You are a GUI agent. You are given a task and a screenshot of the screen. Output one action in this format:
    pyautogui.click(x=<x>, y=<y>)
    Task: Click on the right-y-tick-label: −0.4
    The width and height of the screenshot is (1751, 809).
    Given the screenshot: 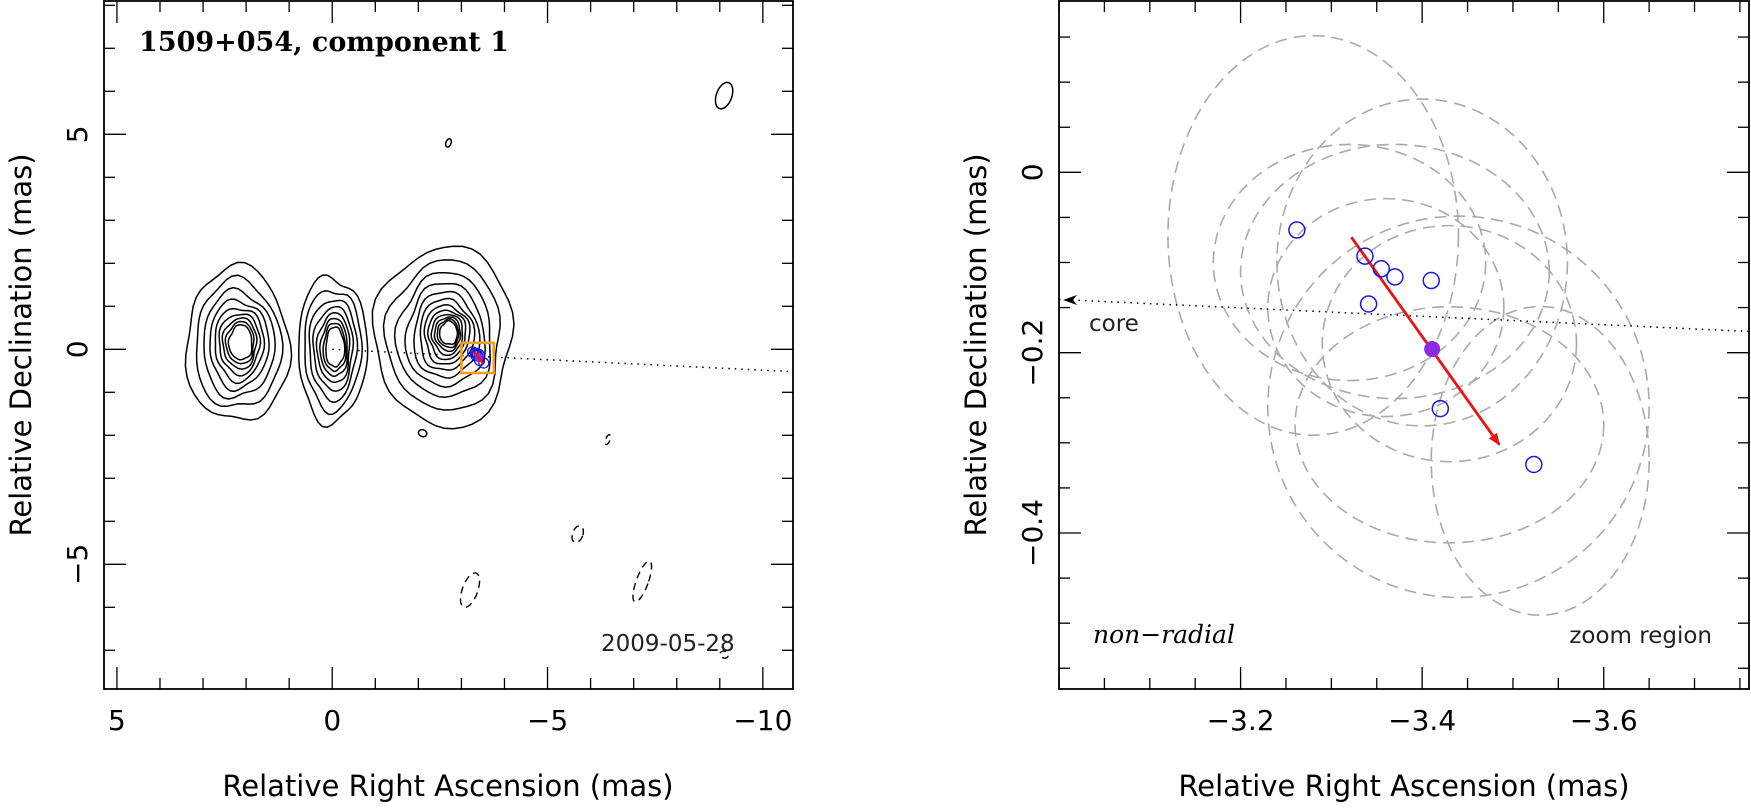 What is the action you would take?
    pyautogui.click(x=1032, y=533)
    